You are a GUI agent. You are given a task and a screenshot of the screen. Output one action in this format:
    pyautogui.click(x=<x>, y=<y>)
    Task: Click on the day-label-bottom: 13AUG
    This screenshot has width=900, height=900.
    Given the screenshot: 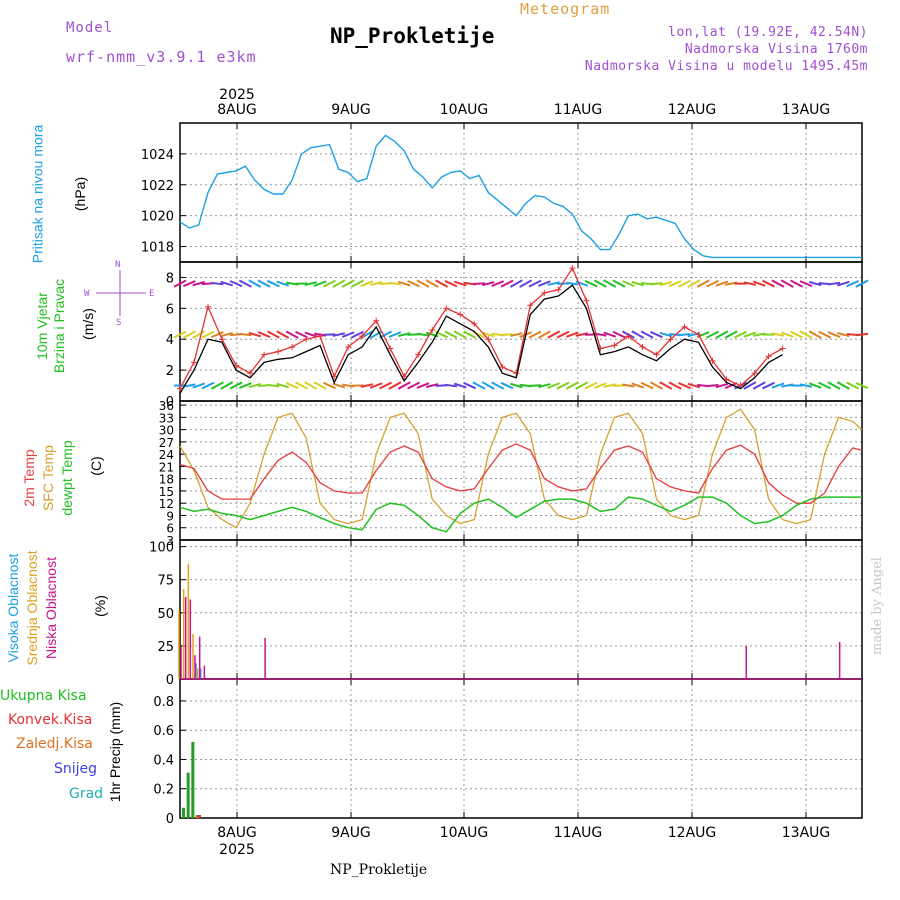 What is the action you would take?
    pyautogui.click(x=806, y=833)
    